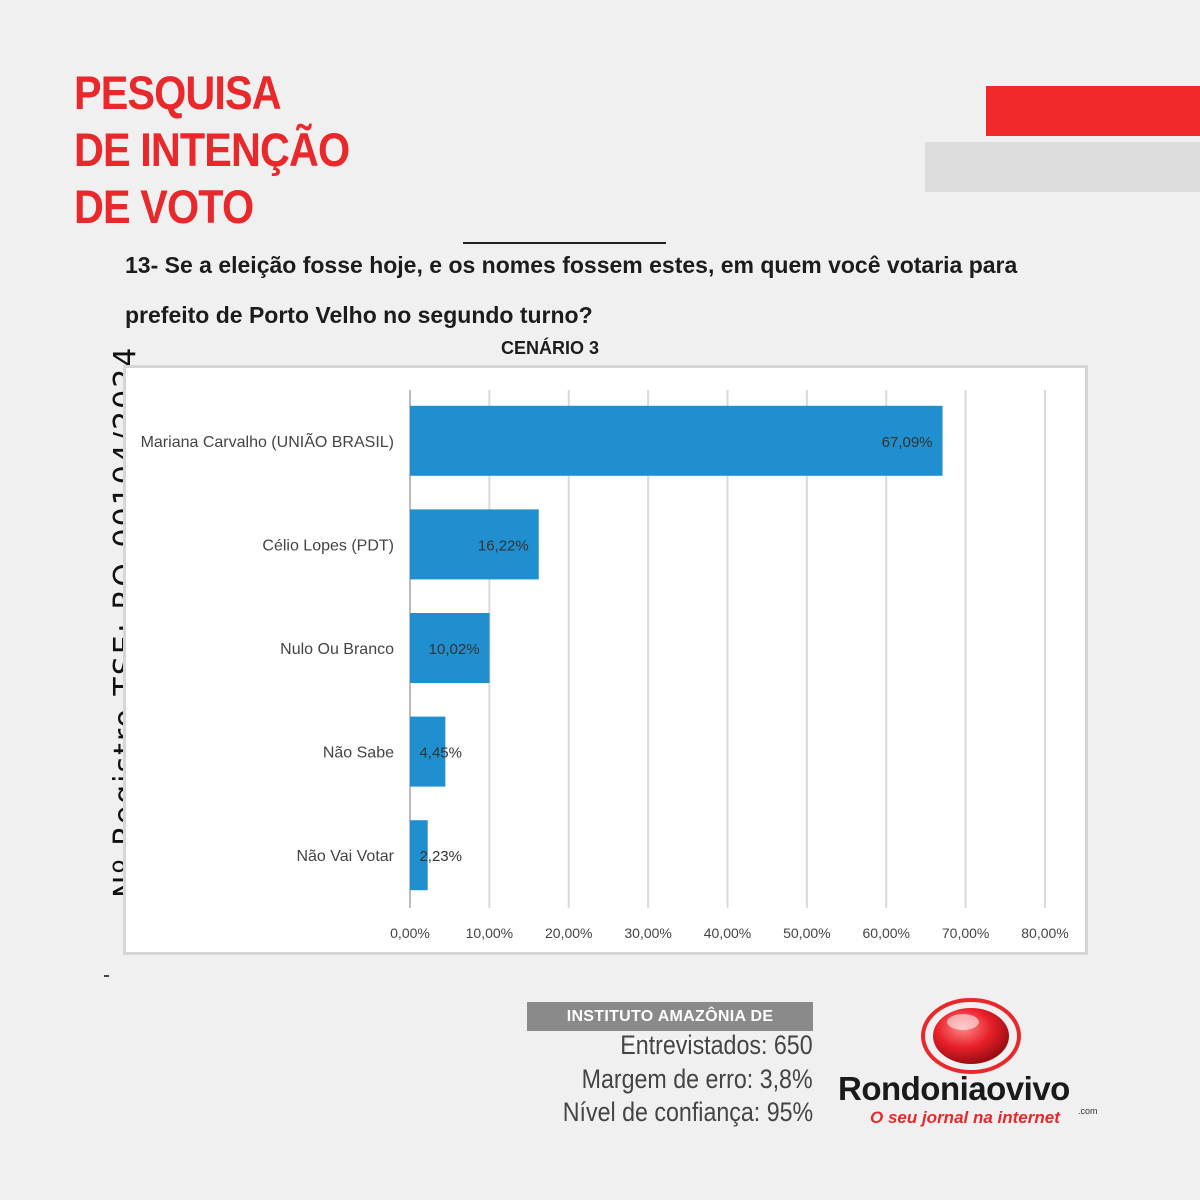  Describe the element at coordinates (965, 1117) in the screenshot. I see `logo-tagline: O seu jornal na internet` at that location.